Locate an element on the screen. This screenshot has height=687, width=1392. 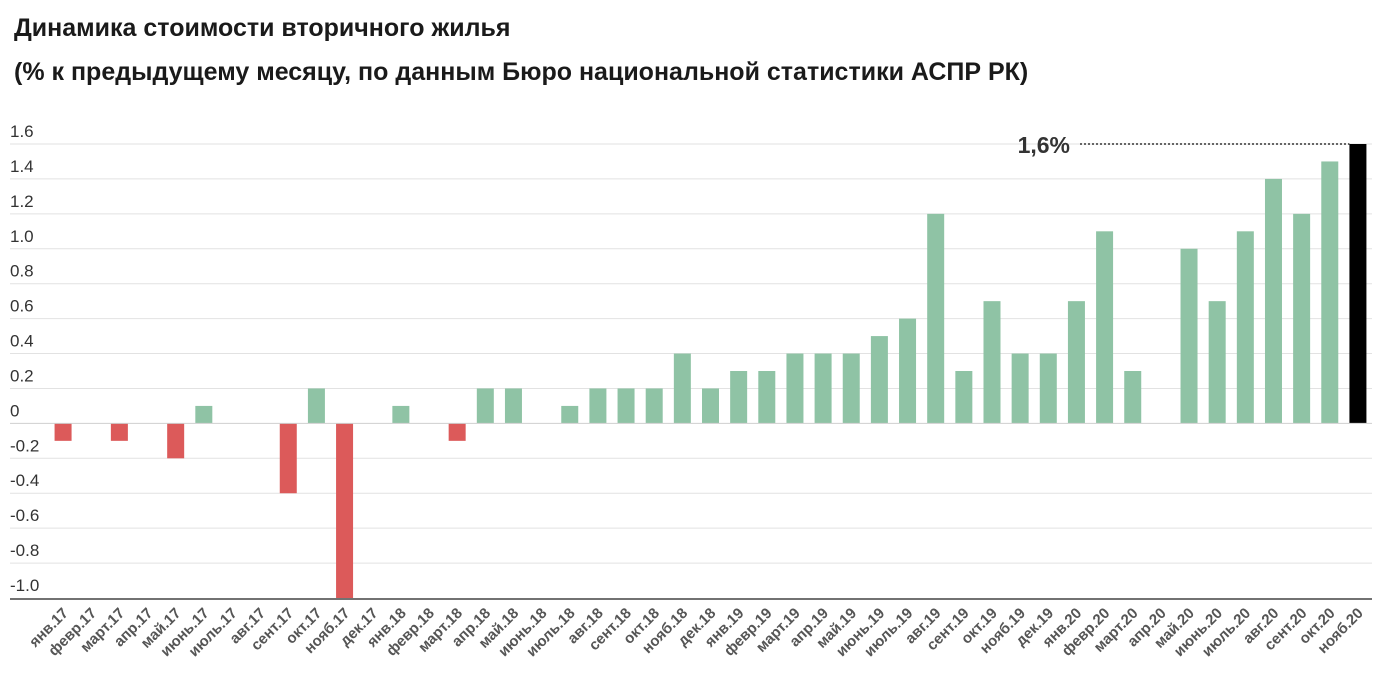
y-tick-label: 1.2 is located at coordinates (22, 201).